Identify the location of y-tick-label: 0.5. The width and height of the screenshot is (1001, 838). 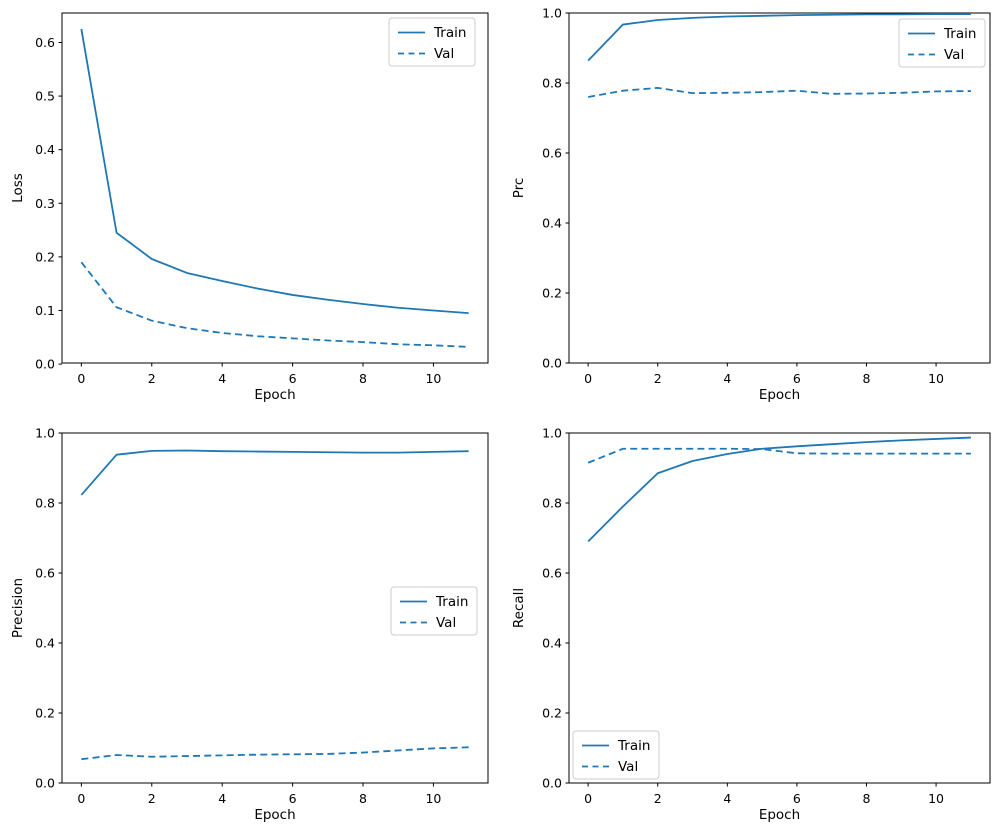
(45, 96).